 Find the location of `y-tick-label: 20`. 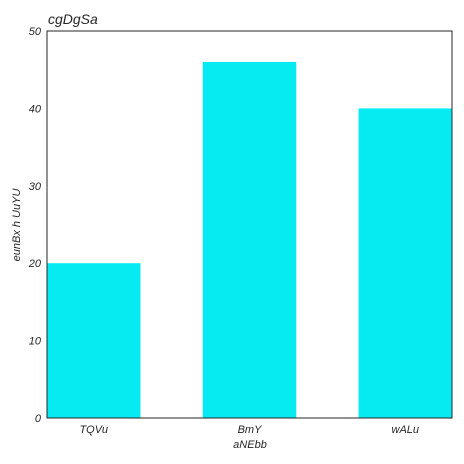

y-tick-label: 20 is located at coordinates (35, 264).